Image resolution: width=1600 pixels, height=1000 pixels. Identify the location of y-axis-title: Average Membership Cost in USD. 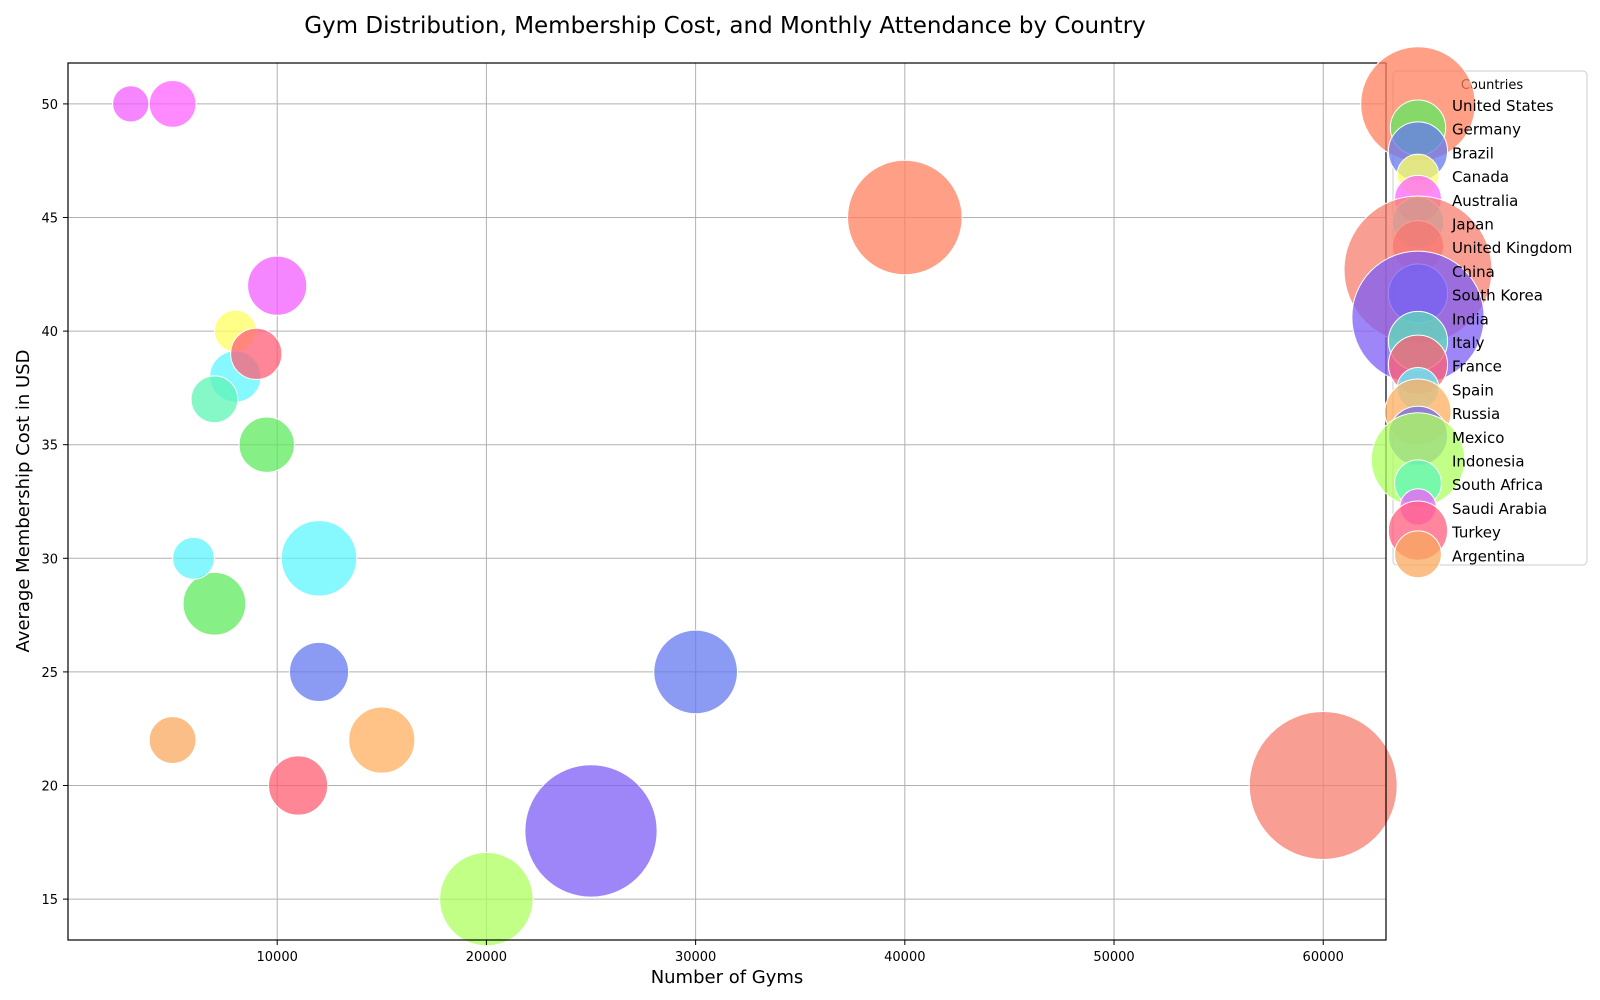
(23, 501).